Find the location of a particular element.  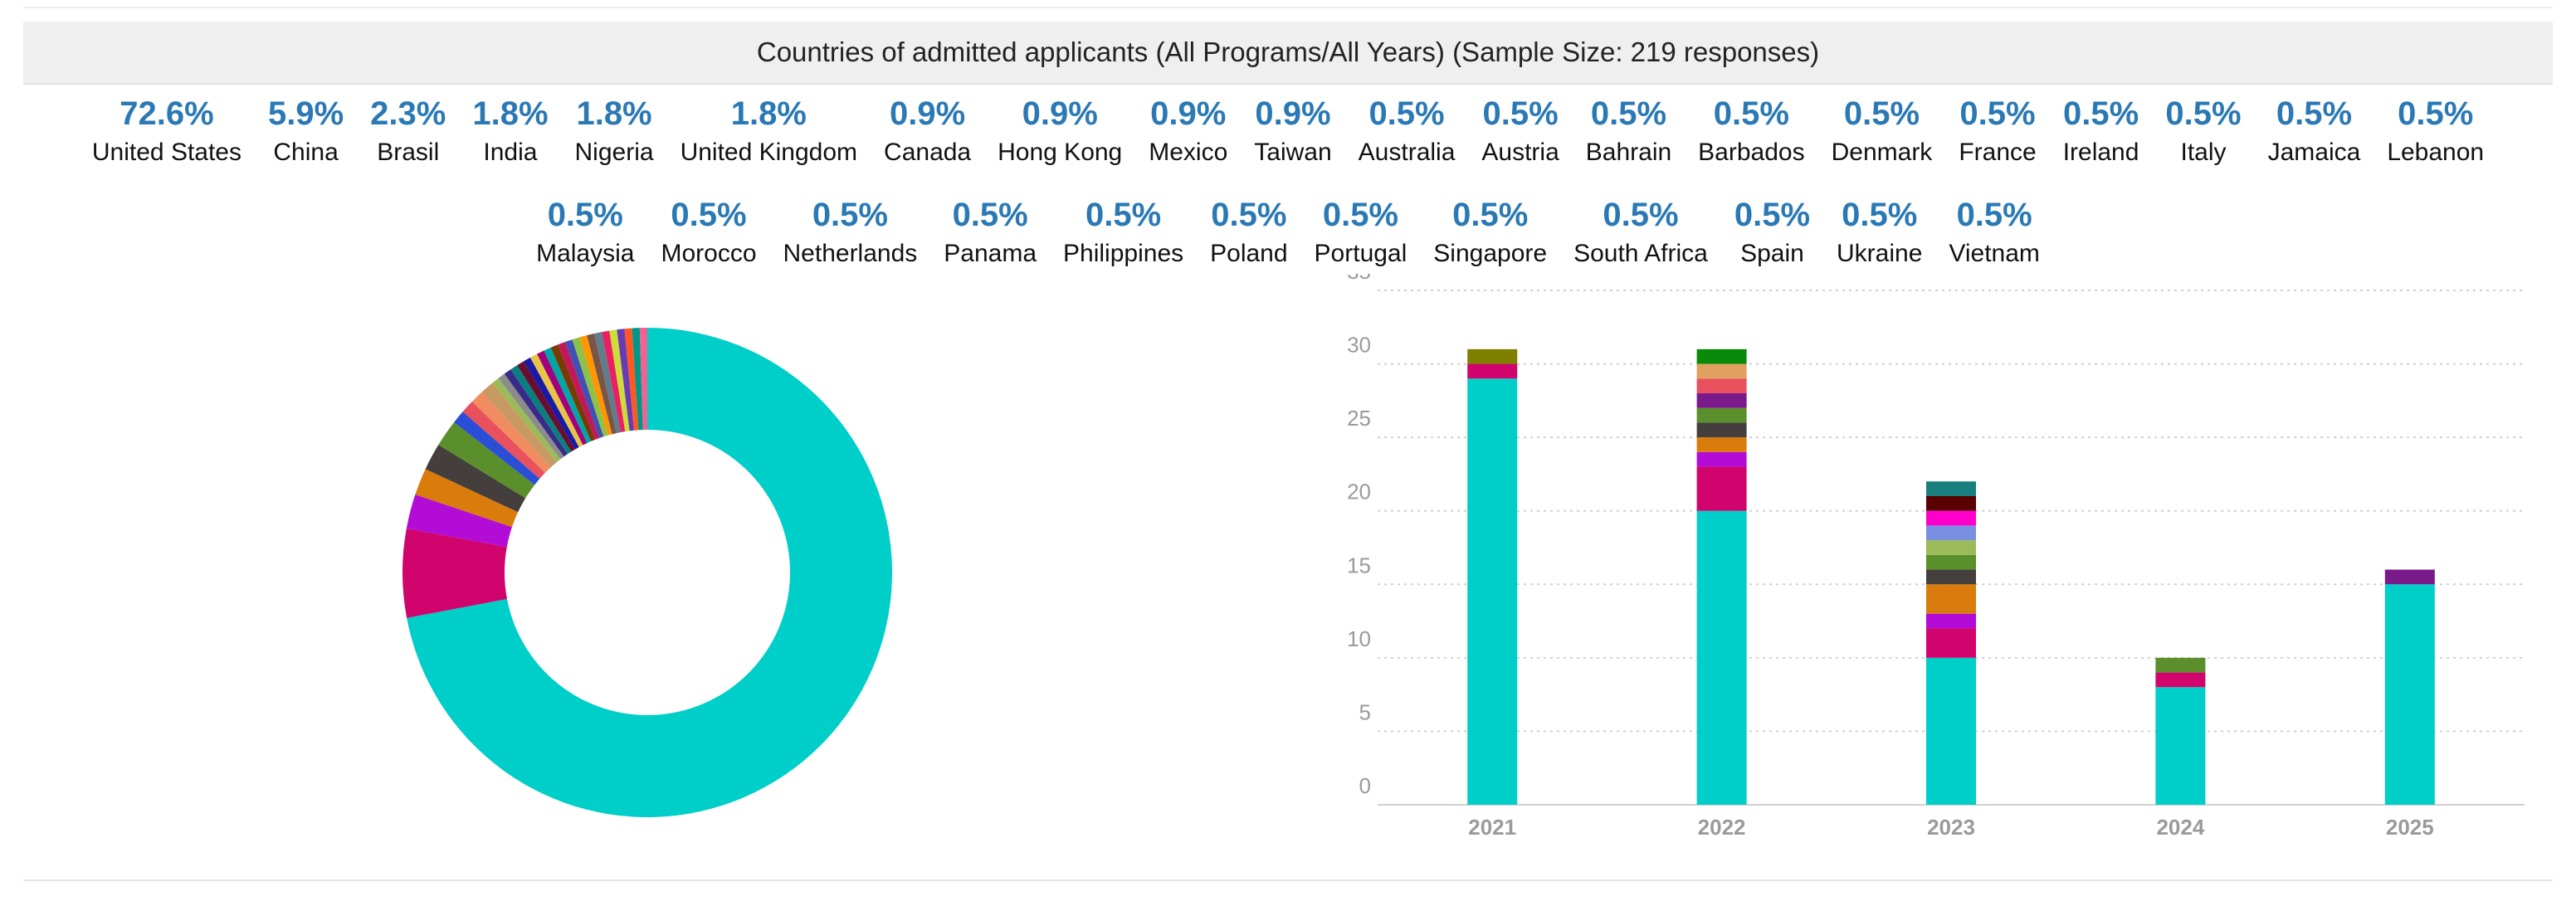

country-stat: 0.5% Italy is located at coordinates (2203, 132).